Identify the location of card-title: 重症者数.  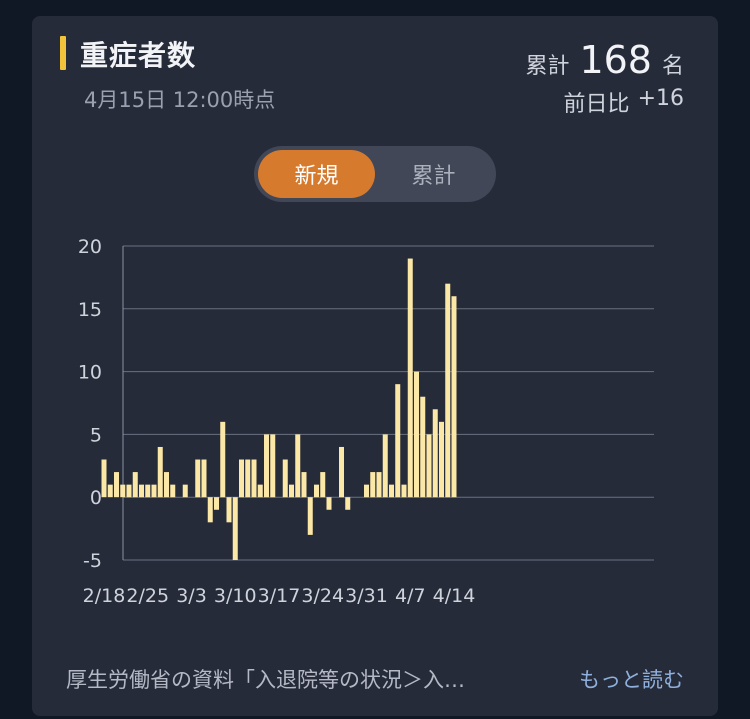
(138, 55).